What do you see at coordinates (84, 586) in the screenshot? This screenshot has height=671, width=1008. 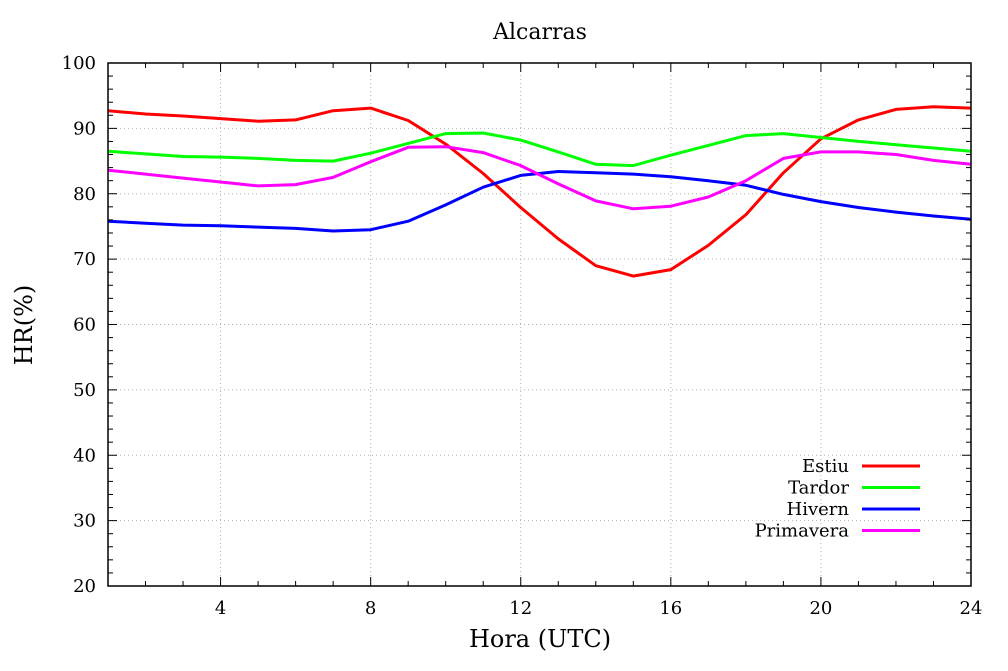 I see `y-tick-label: 20` at bounding box center [84, 586].